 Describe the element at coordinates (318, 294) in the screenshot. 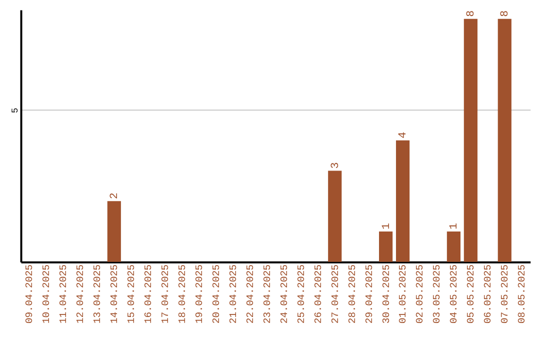

I see `x-tick-label: 26.04.2025` at that location.